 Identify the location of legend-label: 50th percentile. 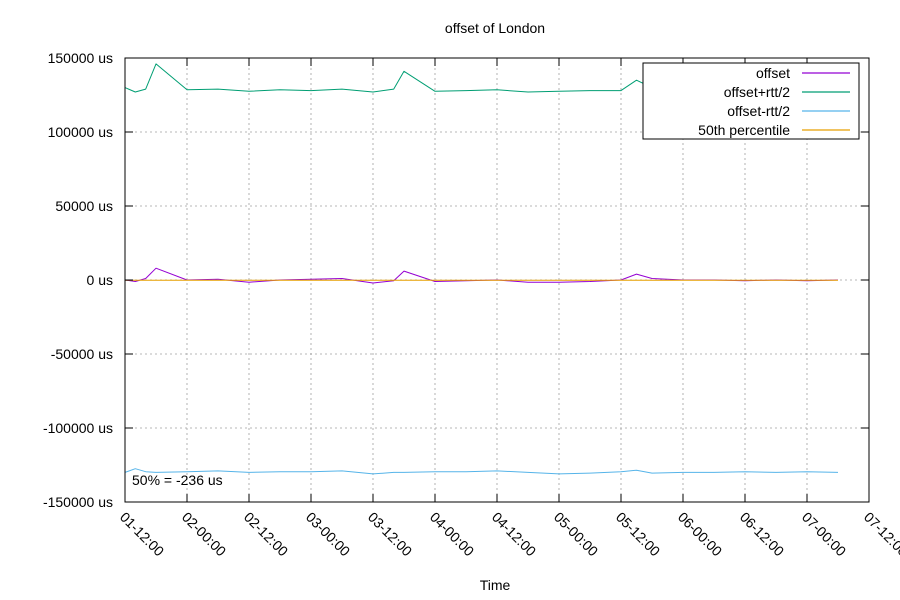
(744, 130).